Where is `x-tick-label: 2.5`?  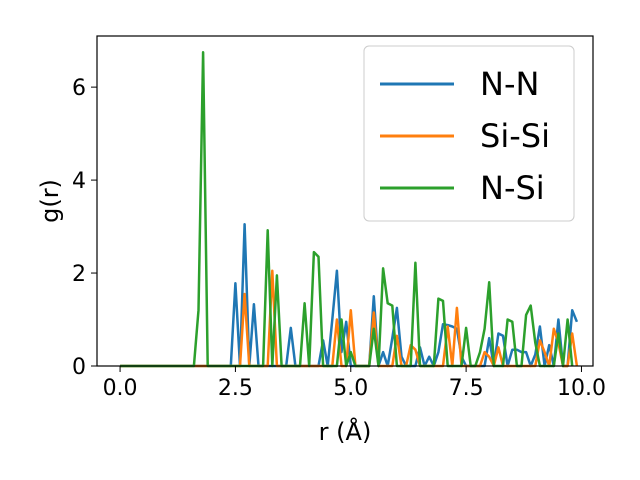 x-tick-label: 2.5 is located at coordinates (235, 388).